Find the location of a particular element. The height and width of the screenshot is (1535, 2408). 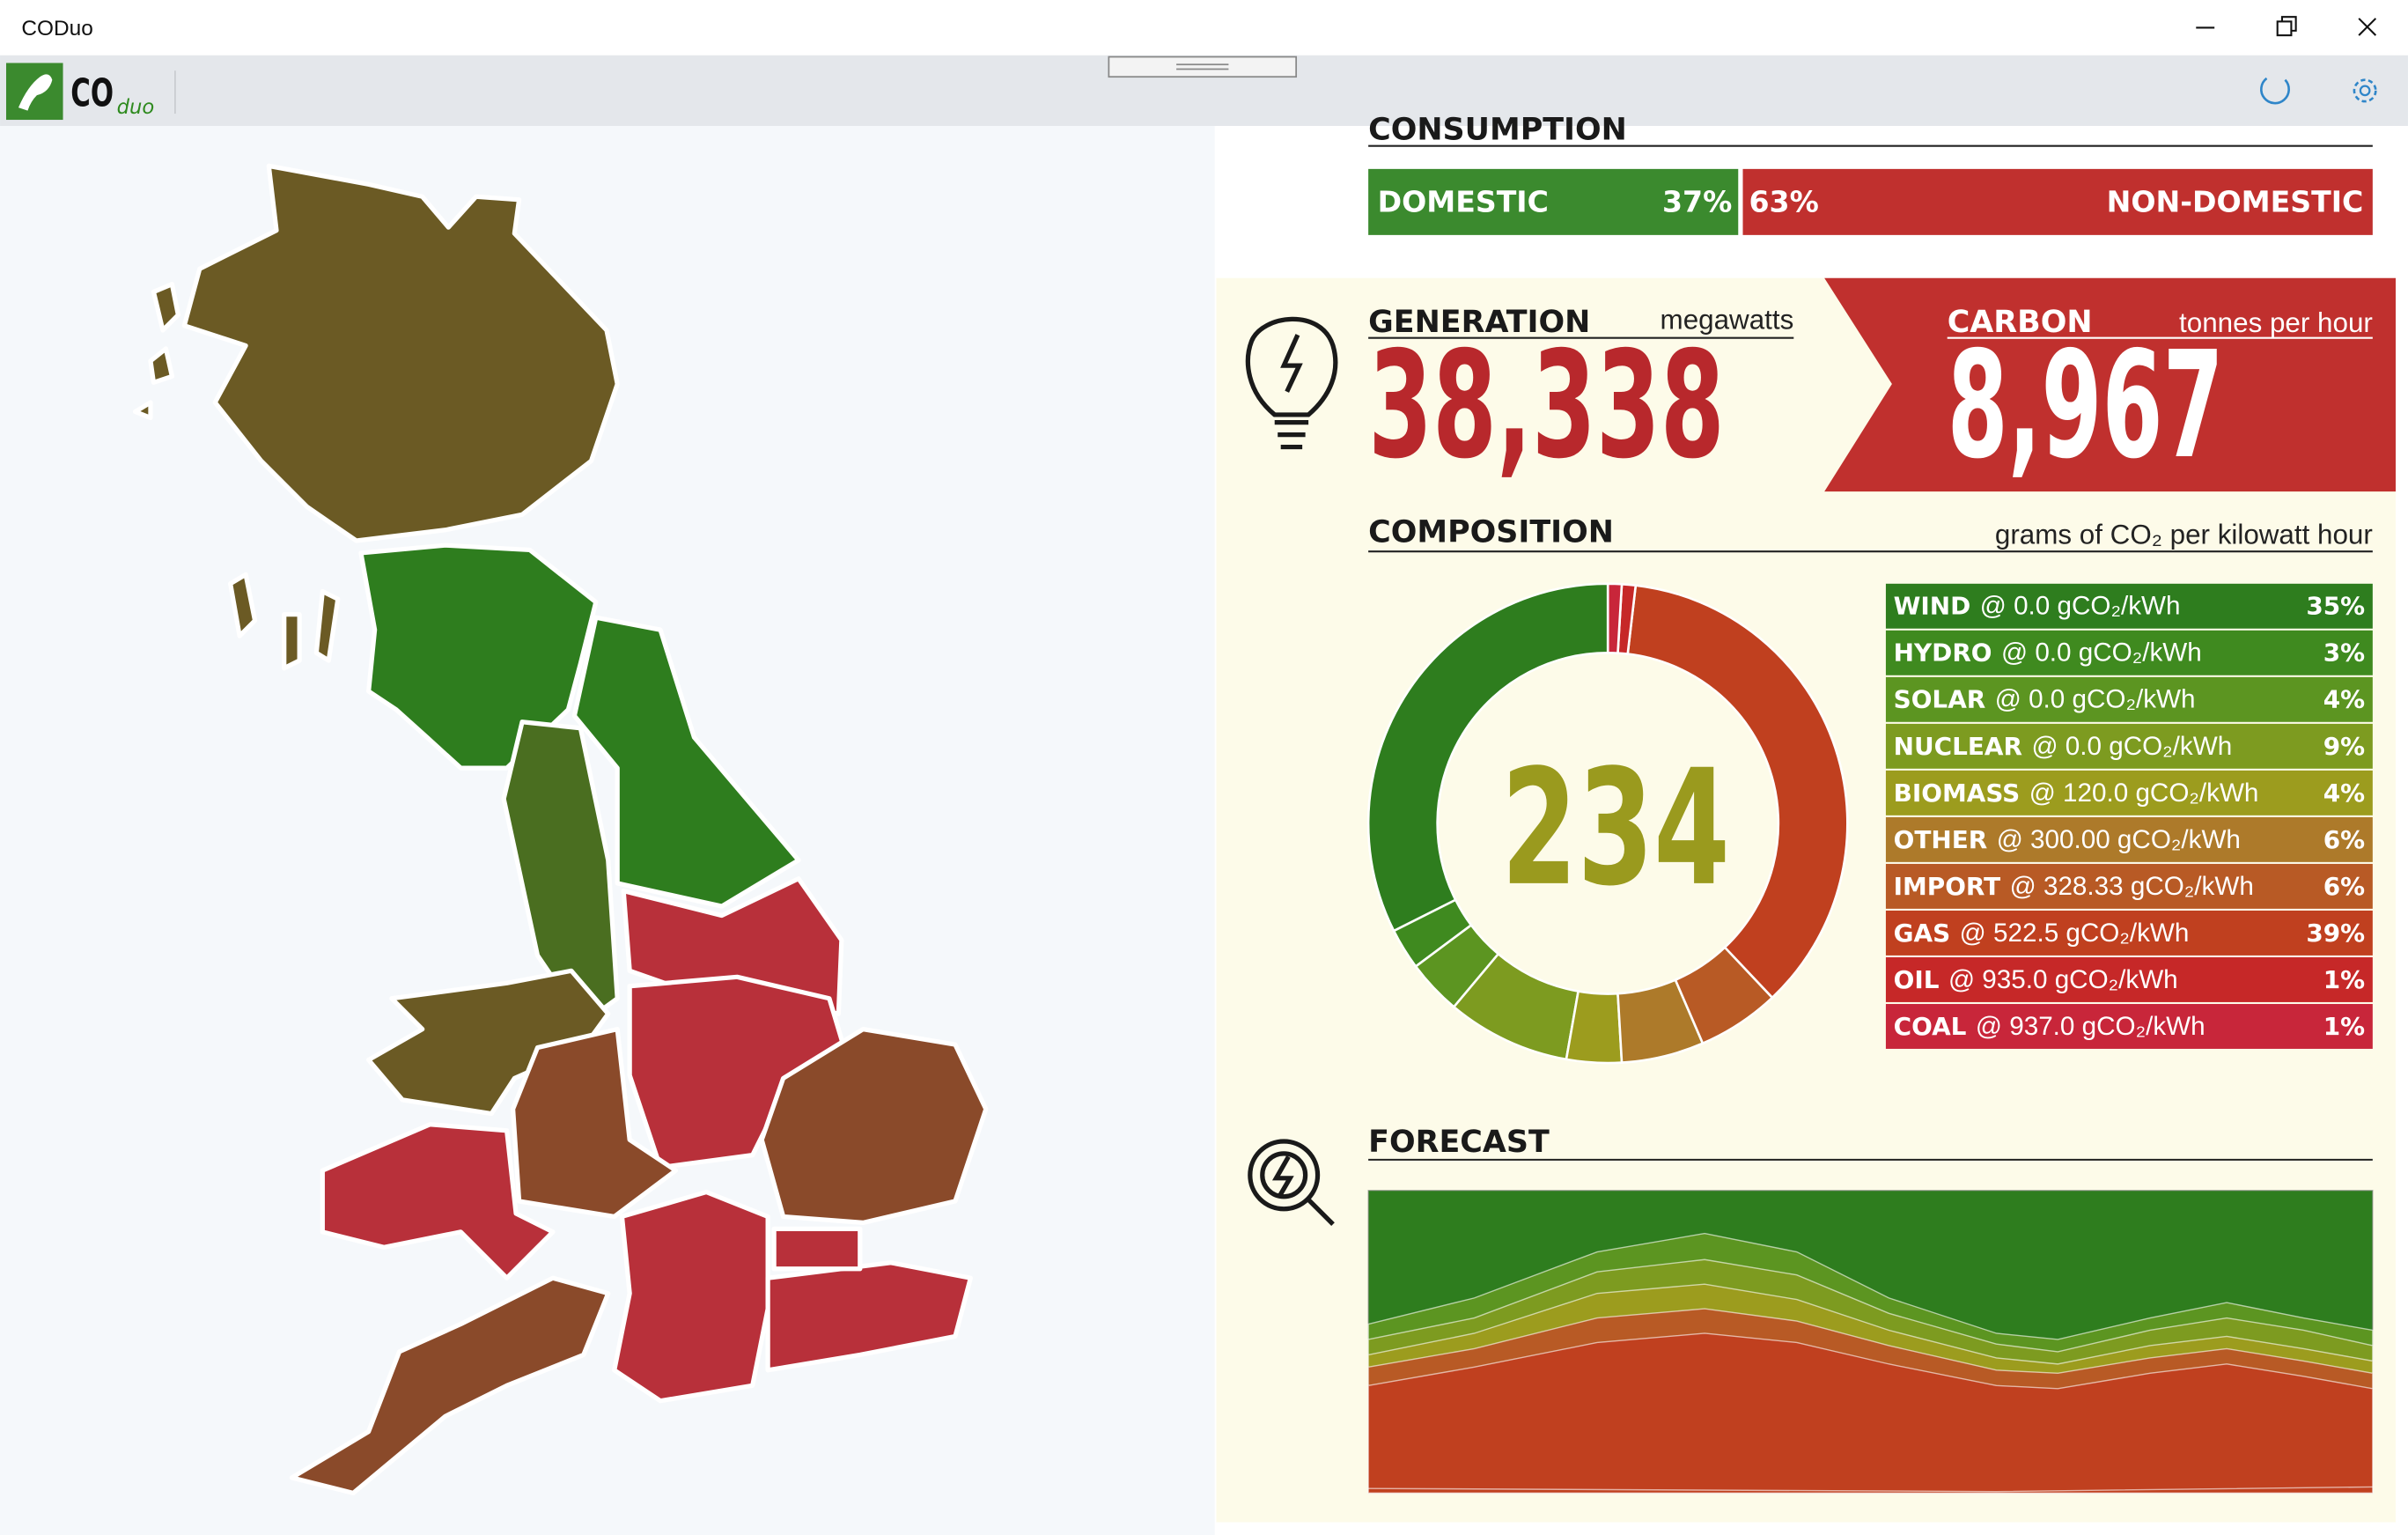

restore-button is located at coordinates (2286, 26).